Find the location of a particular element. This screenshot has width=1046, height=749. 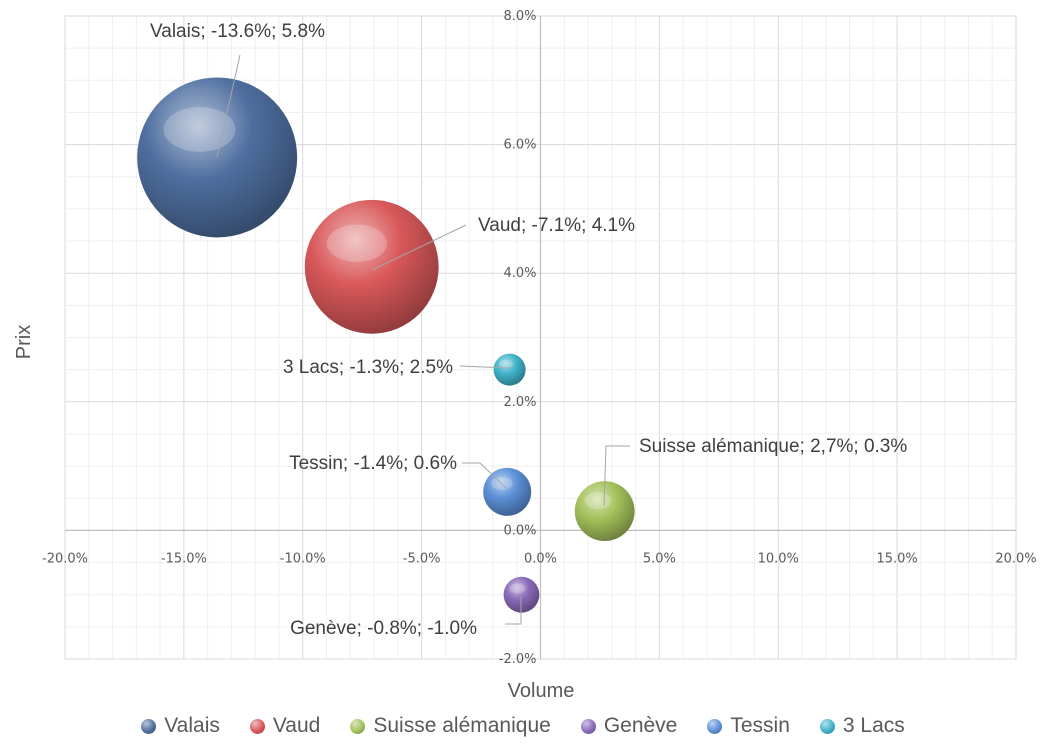

legend-item: Vaud is located at coordinates (285, 726).